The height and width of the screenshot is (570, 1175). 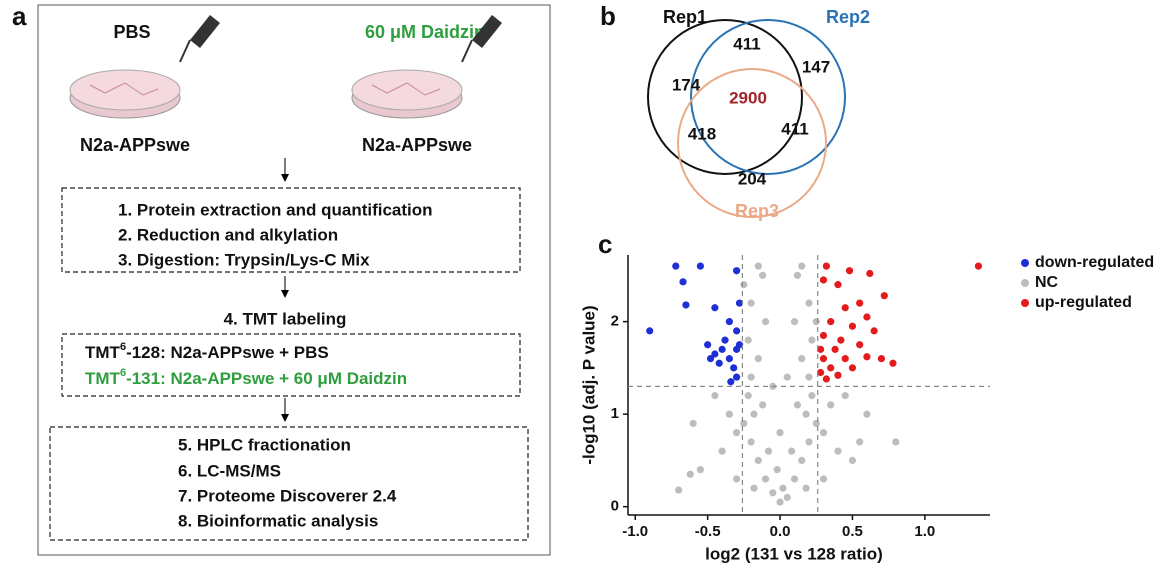 I want to click on region-count: 418, so click(x=702, y=133).